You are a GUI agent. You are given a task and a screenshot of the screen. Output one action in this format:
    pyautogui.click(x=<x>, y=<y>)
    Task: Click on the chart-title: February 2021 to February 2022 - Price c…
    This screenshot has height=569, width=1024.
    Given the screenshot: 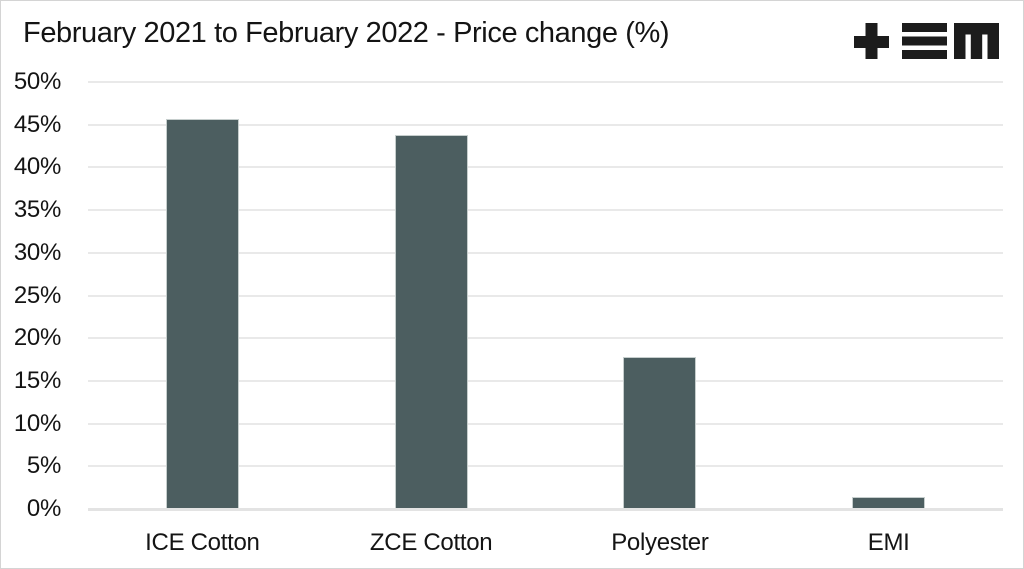 What is the action you would take?
    pyautogui.click(x=346, y=33)
    